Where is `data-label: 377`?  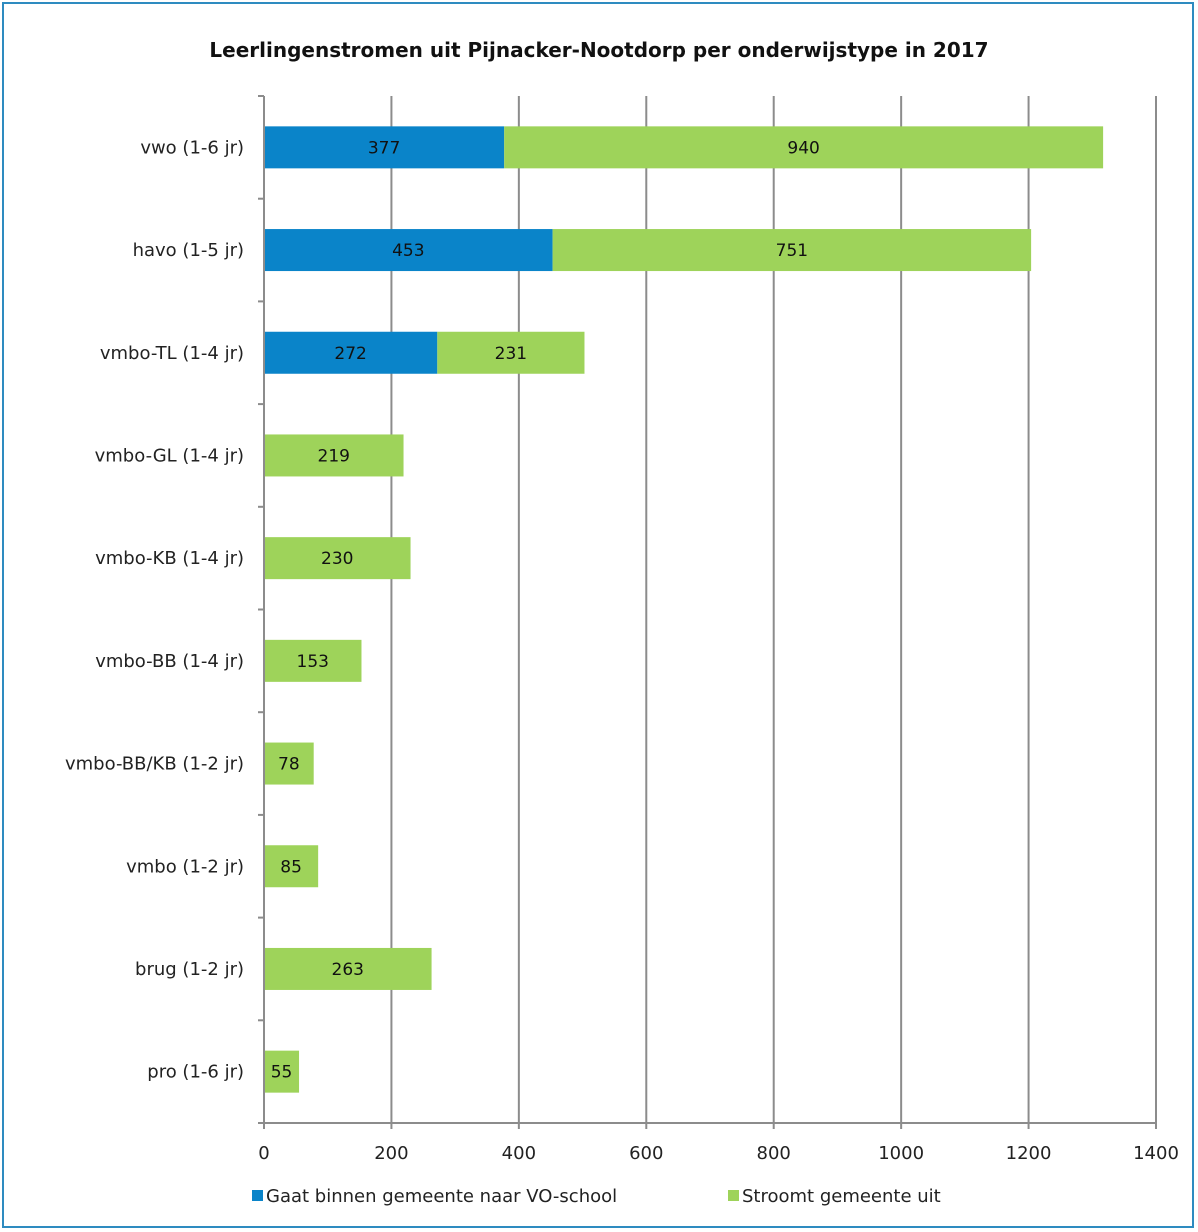 data-label: 377 is located at coordinates (384, 148).